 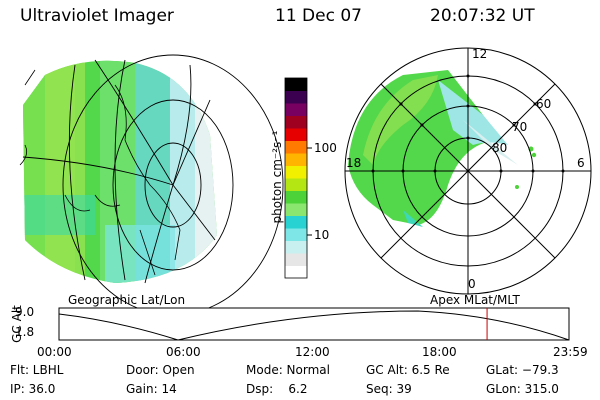 What do you see at coordinates (468, 123) in the screenshot?
I see `polar-lat-dots` at bounding box center [468, 123].